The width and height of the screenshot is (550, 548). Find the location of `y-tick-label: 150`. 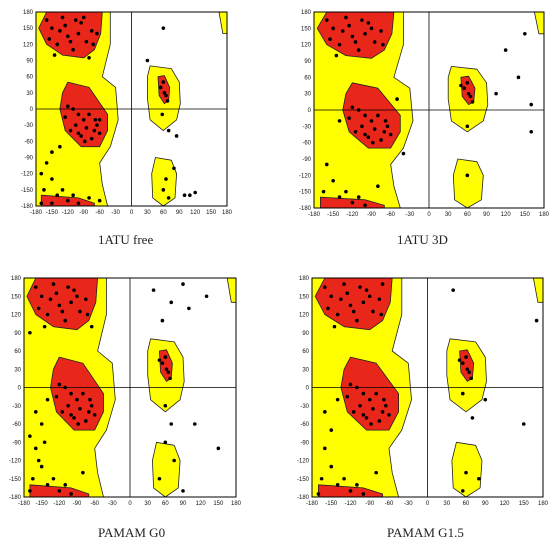

y-tick-label: 150 is located at coordinates (16, 297).